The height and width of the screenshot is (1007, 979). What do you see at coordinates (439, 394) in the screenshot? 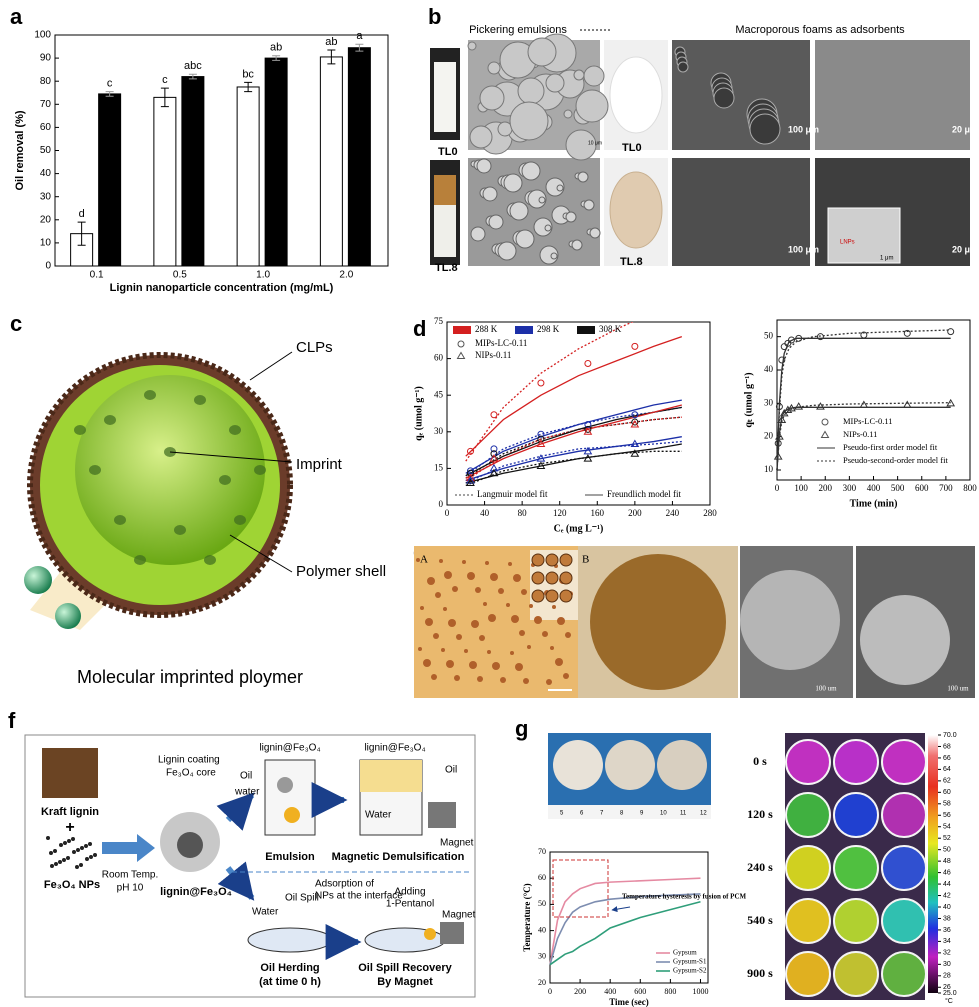
I see `y-tick-label: 45` at bounding box center [439, 394].